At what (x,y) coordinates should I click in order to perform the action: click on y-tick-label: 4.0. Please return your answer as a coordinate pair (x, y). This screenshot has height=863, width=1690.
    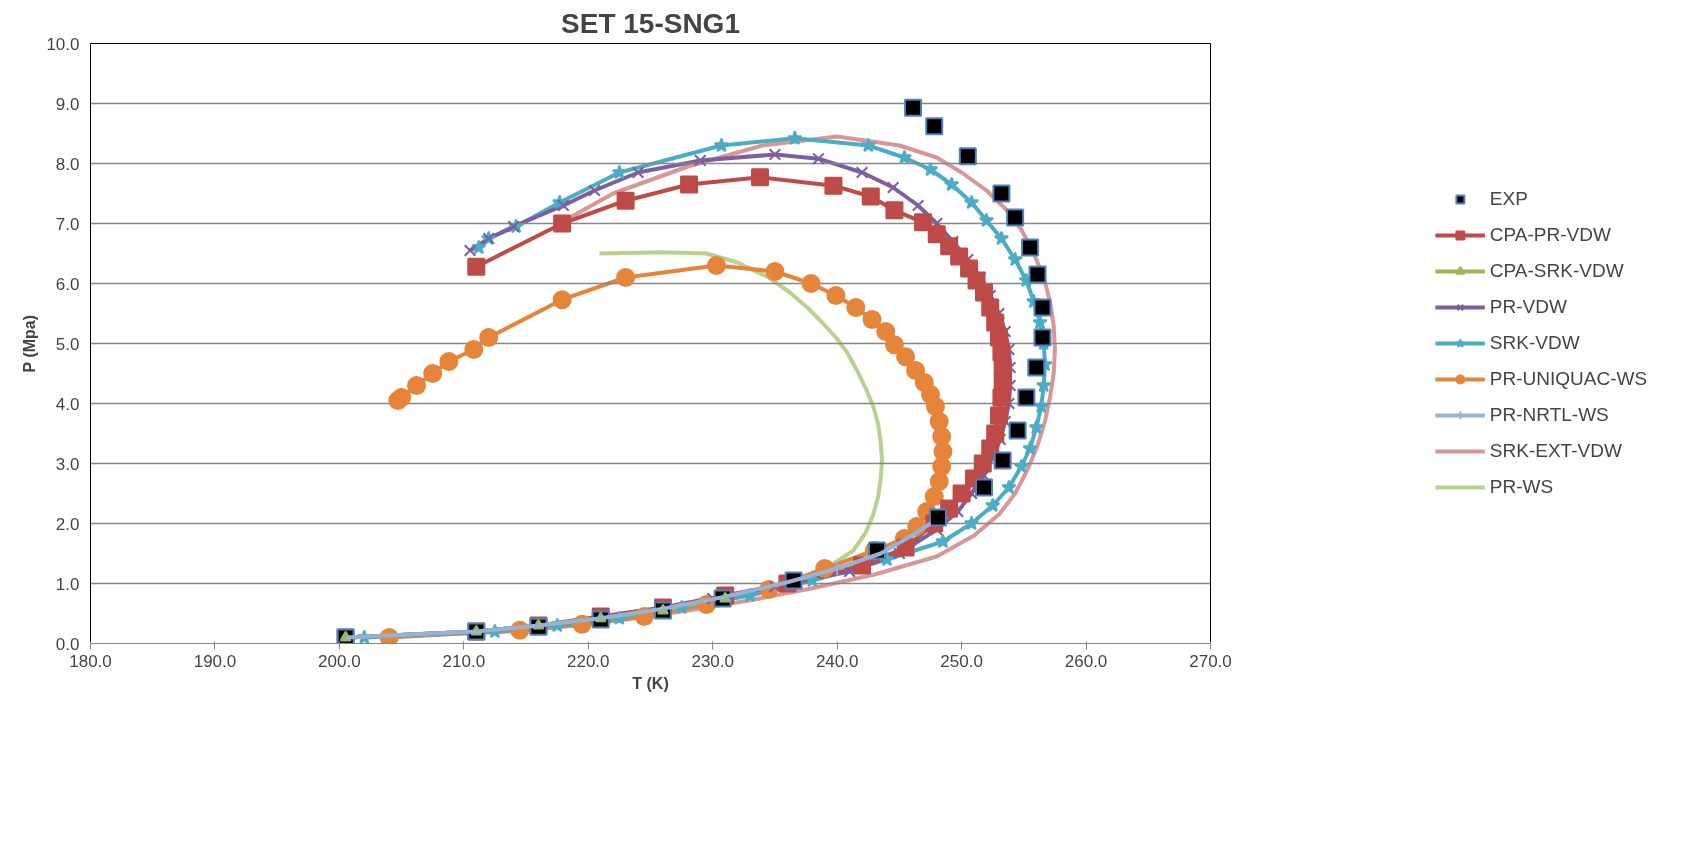
    Looking at the image, I should click on (67, 404).